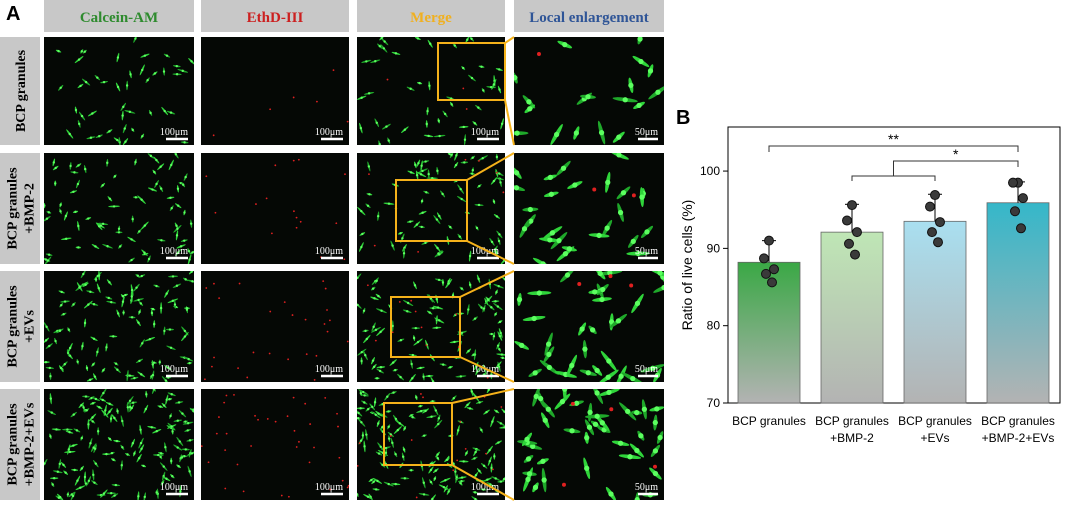 This screenshot has width=1065, height=505. Describe the element at coordinates (30, 444) in the screenshot. I see `row-label: +BMP-2+EVs` at that location.